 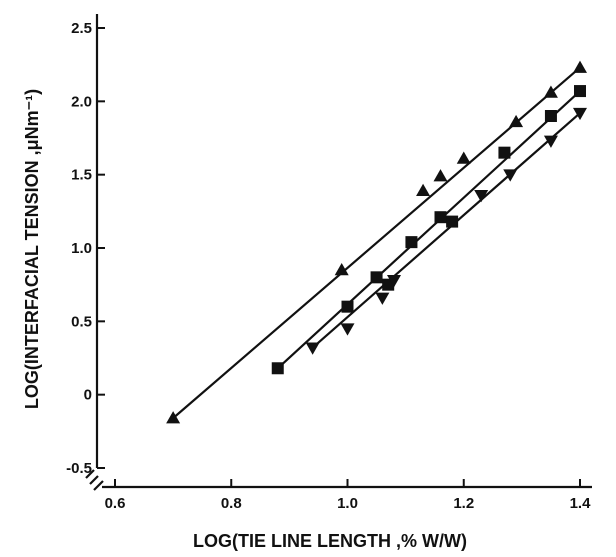 What do you see at coordinates (330, 541) in the screenshot?
I see `x-axis-title: LOG(TIE LINE LENGTH ,% W/W)` at bounding box center [330, 541].